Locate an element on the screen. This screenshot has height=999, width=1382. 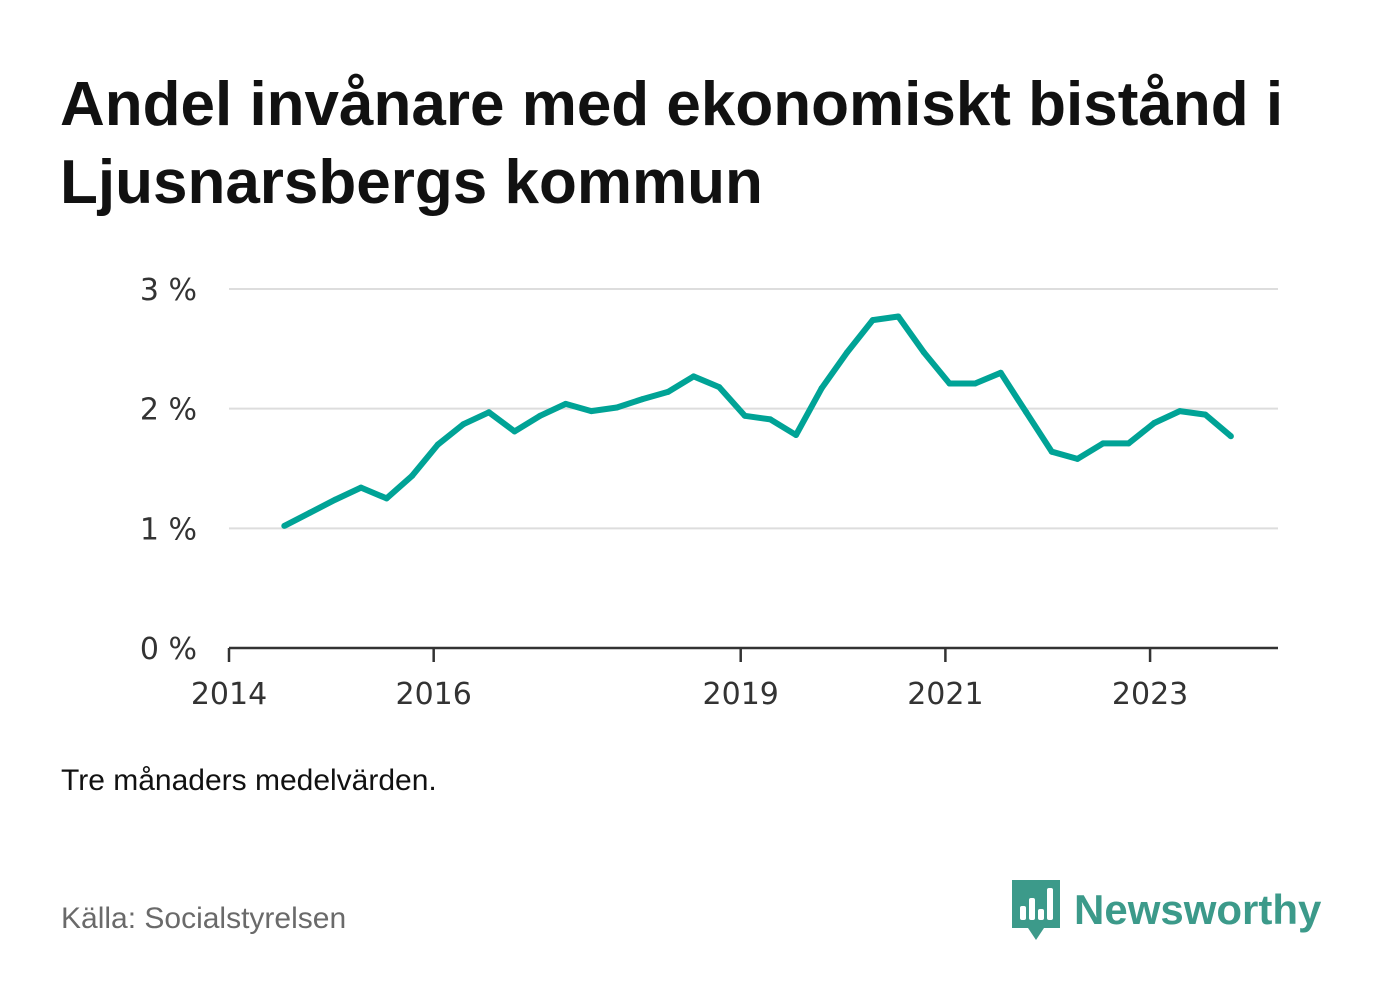
x-tick-label: 2014 is located at coordinates (229, 694).